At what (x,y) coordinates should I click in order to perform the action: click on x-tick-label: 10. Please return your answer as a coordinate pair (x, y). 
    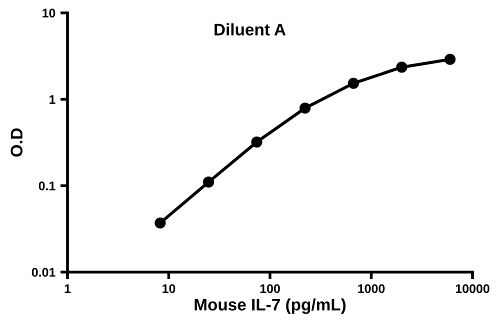
    Looking at the image, I should click on (169, 289).